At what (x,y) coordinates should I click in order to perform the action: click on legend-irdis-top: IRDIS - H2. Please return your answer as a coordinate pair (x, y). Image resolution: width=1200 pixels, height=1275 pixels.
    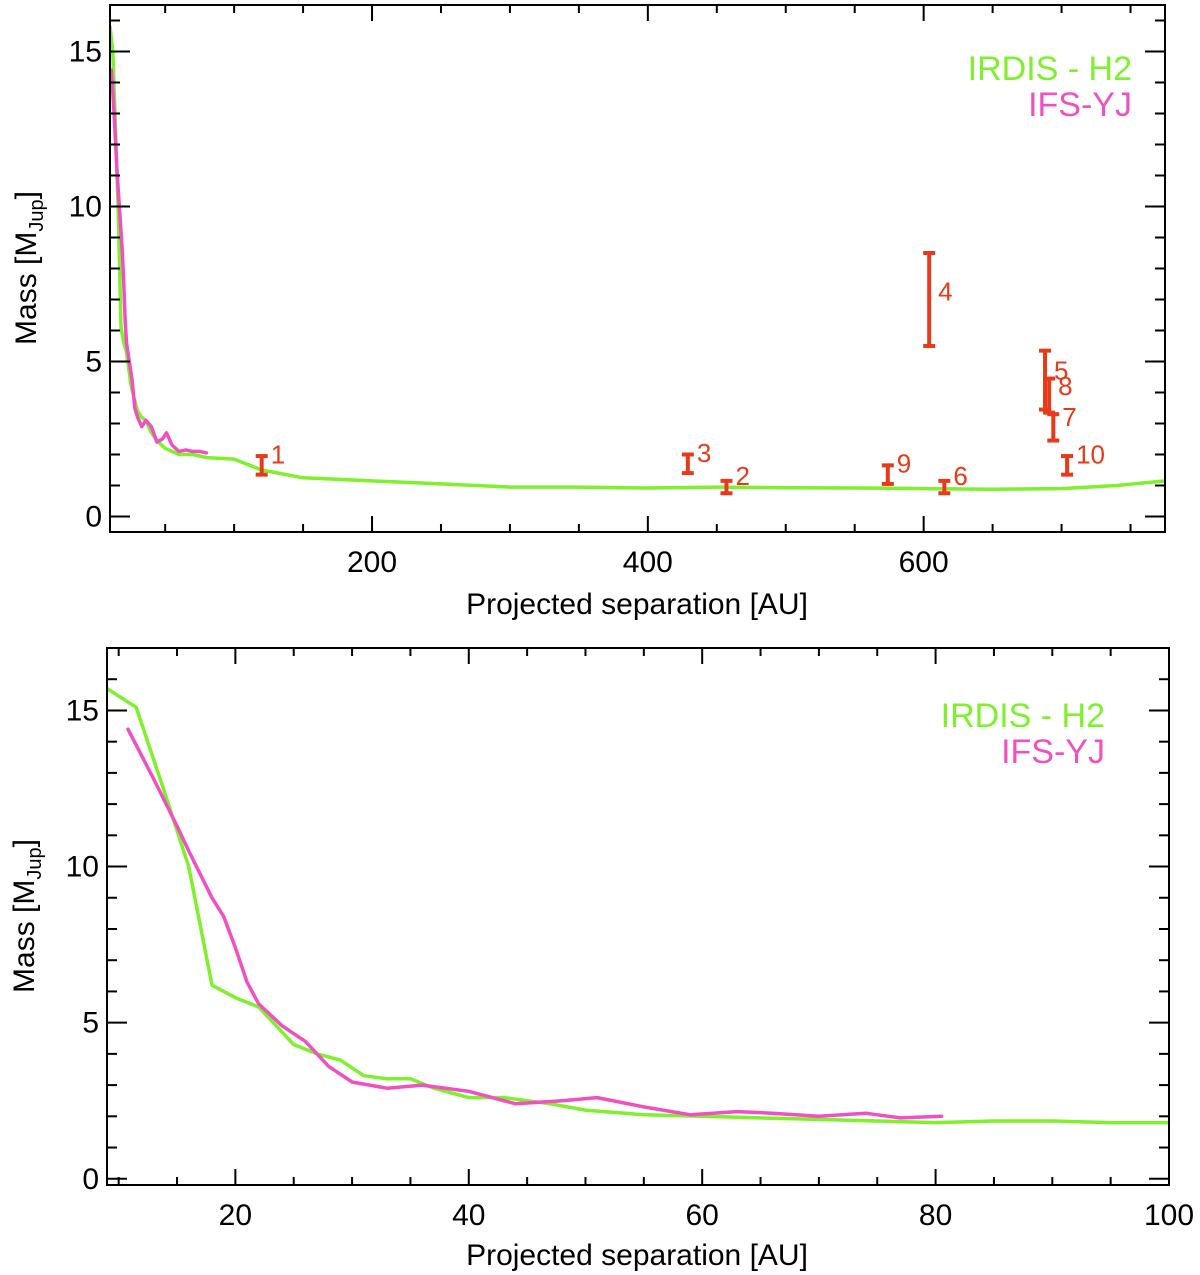
    Looking at the image, I should click on (1050, 69).